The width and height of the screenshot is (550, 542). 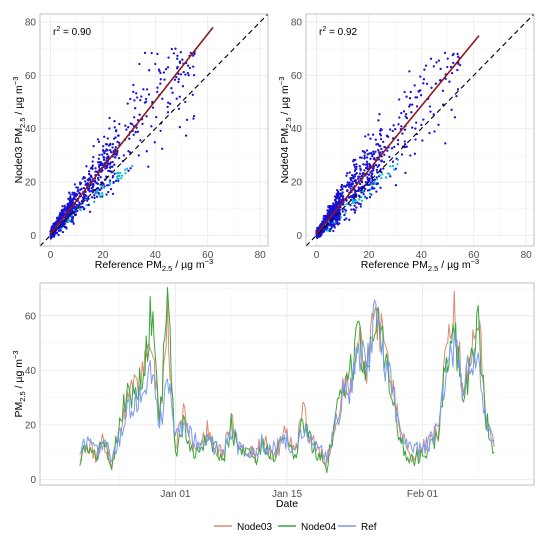 I want to click on y-axis-title-sub: 2.5, so click(x=22, y=122).